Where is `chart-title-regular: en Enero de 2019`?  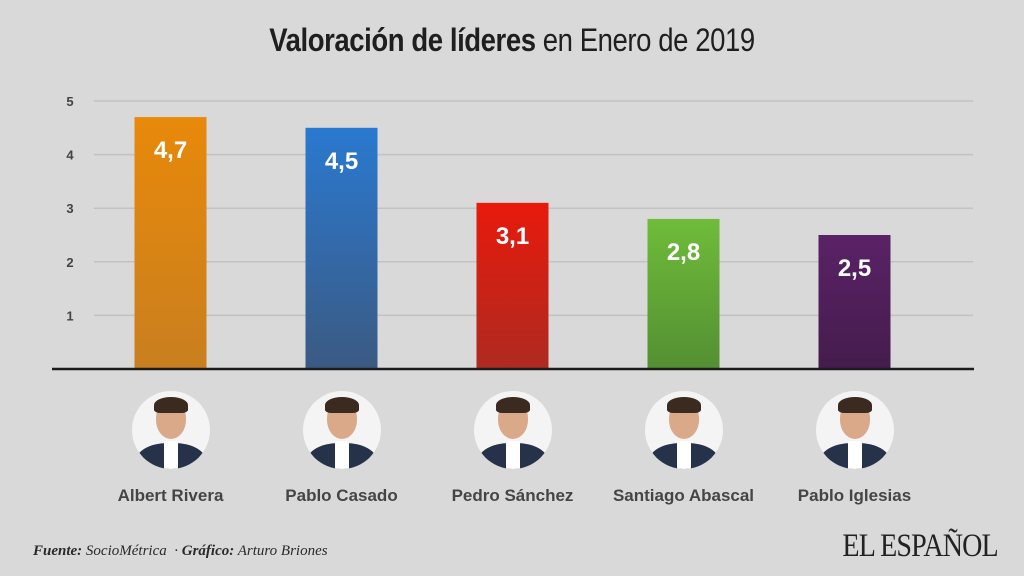 chart-title-regular: en Enero de 2019 is located at coordinates (645, 40).